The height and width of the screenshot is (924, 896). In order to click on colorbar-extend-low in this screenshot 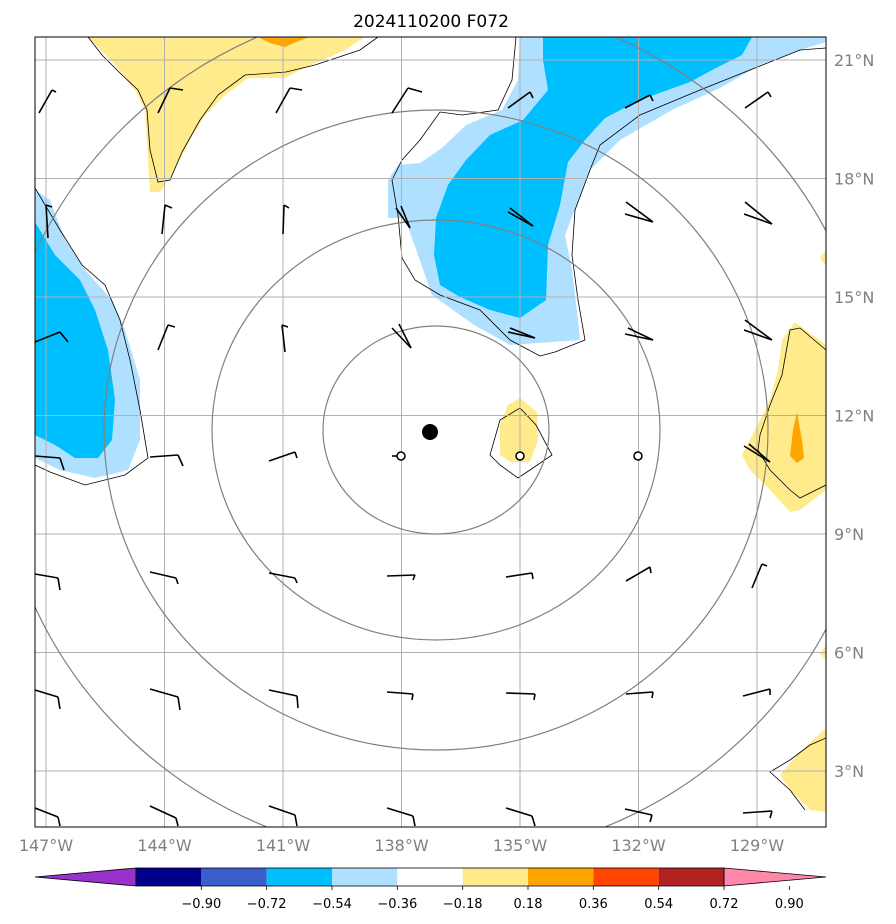, I will do `click(85, 877)`.